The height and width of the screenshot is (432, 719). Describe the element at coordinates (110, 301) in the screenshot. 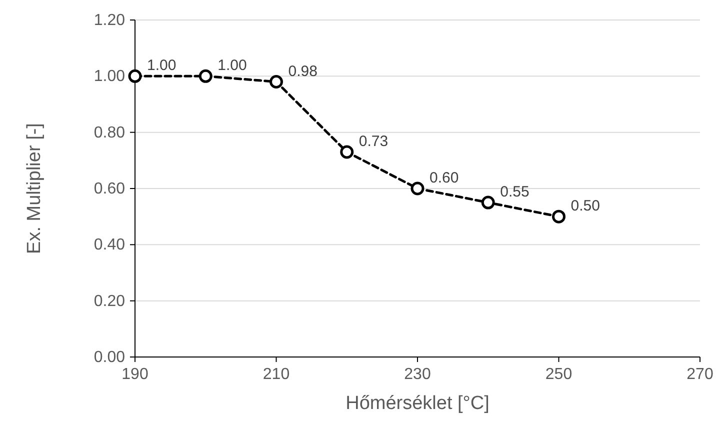

I see `y-tick-label: 0.20` at that location.